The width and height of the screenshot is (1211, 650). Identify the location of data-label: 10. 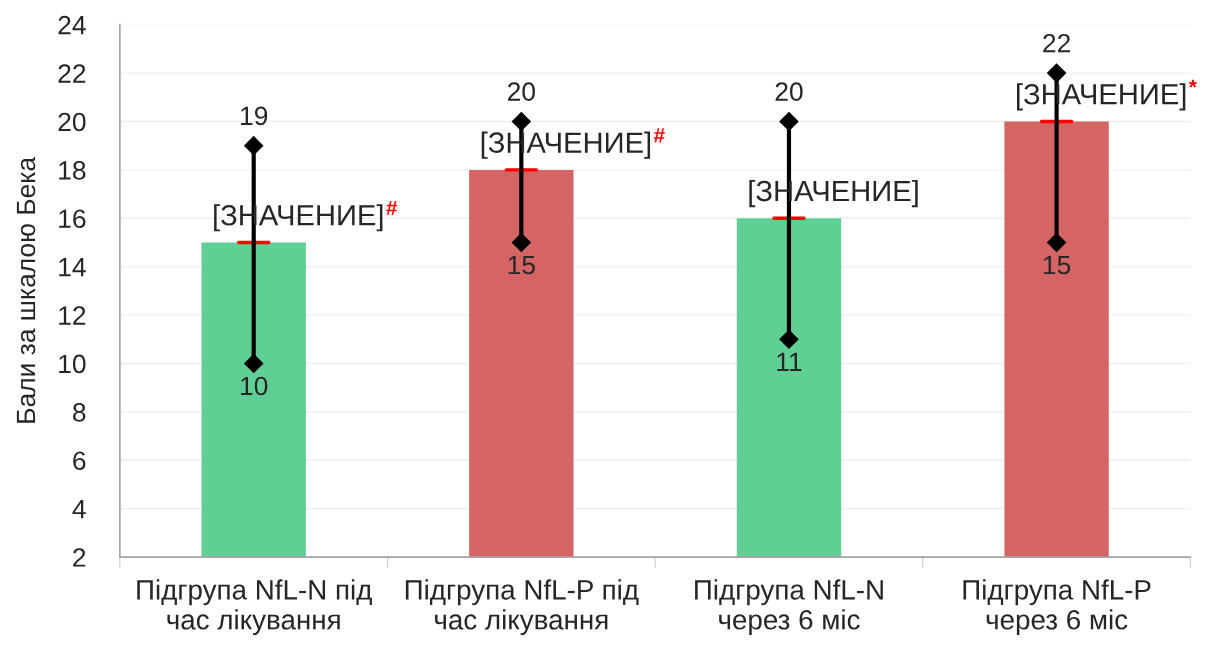
(254, 386).